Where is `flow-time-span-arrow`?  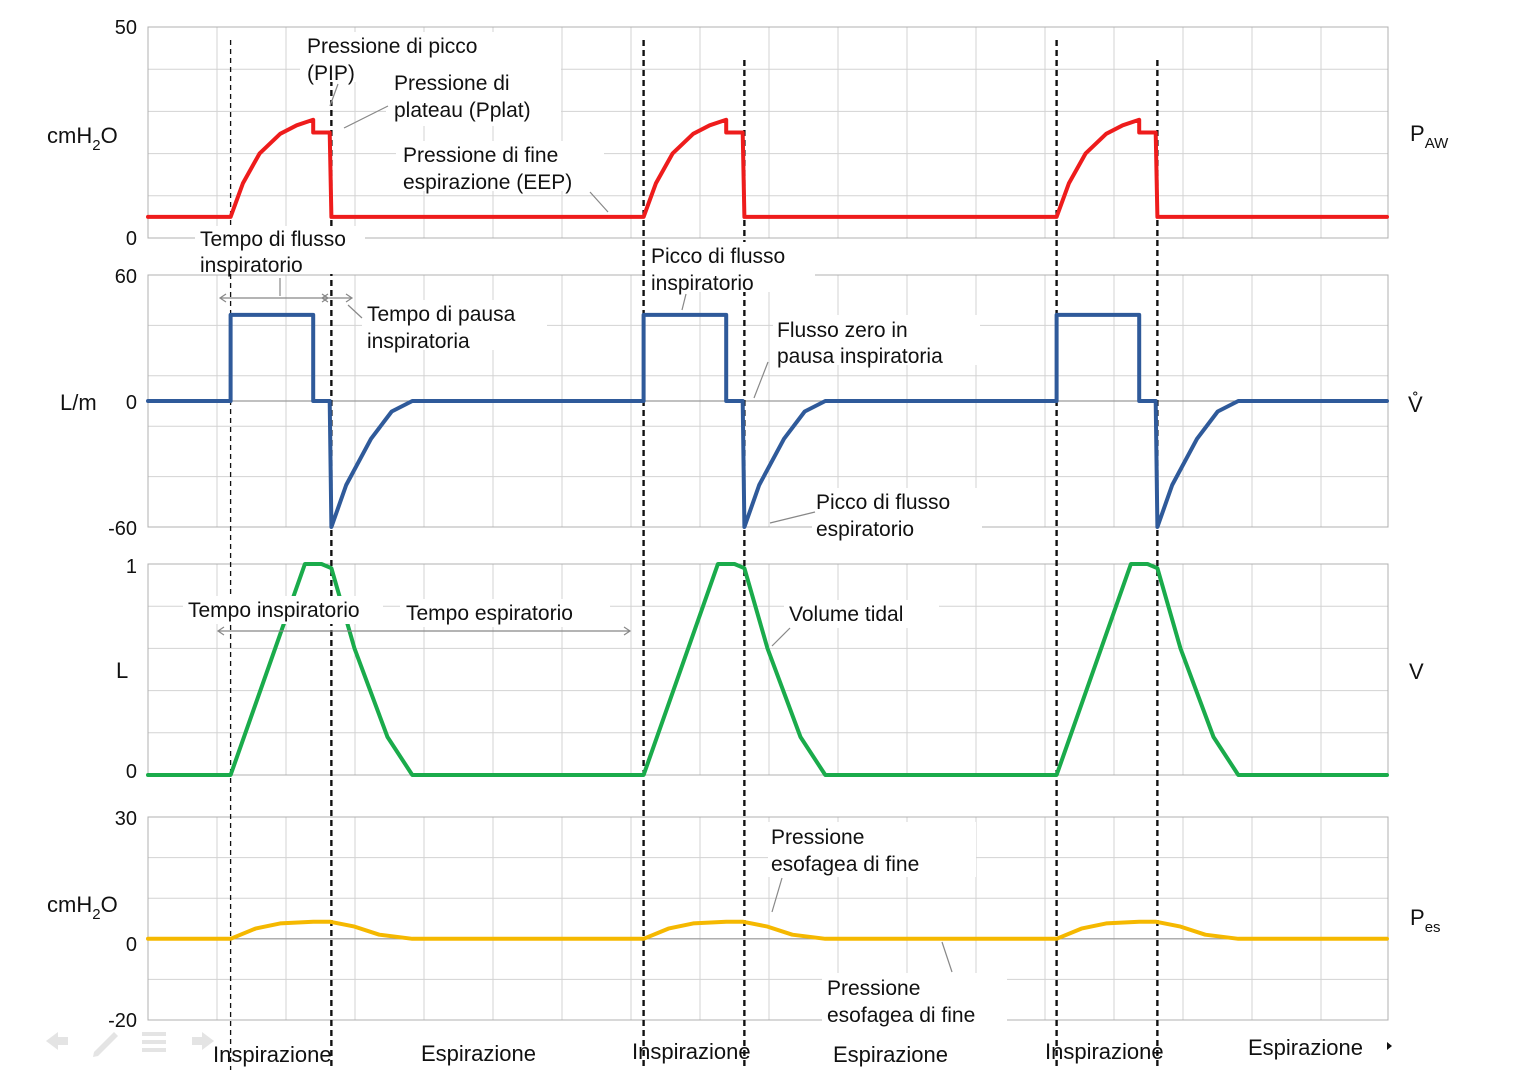
flow-time-span-arrow is located at coordinates (274, 298).